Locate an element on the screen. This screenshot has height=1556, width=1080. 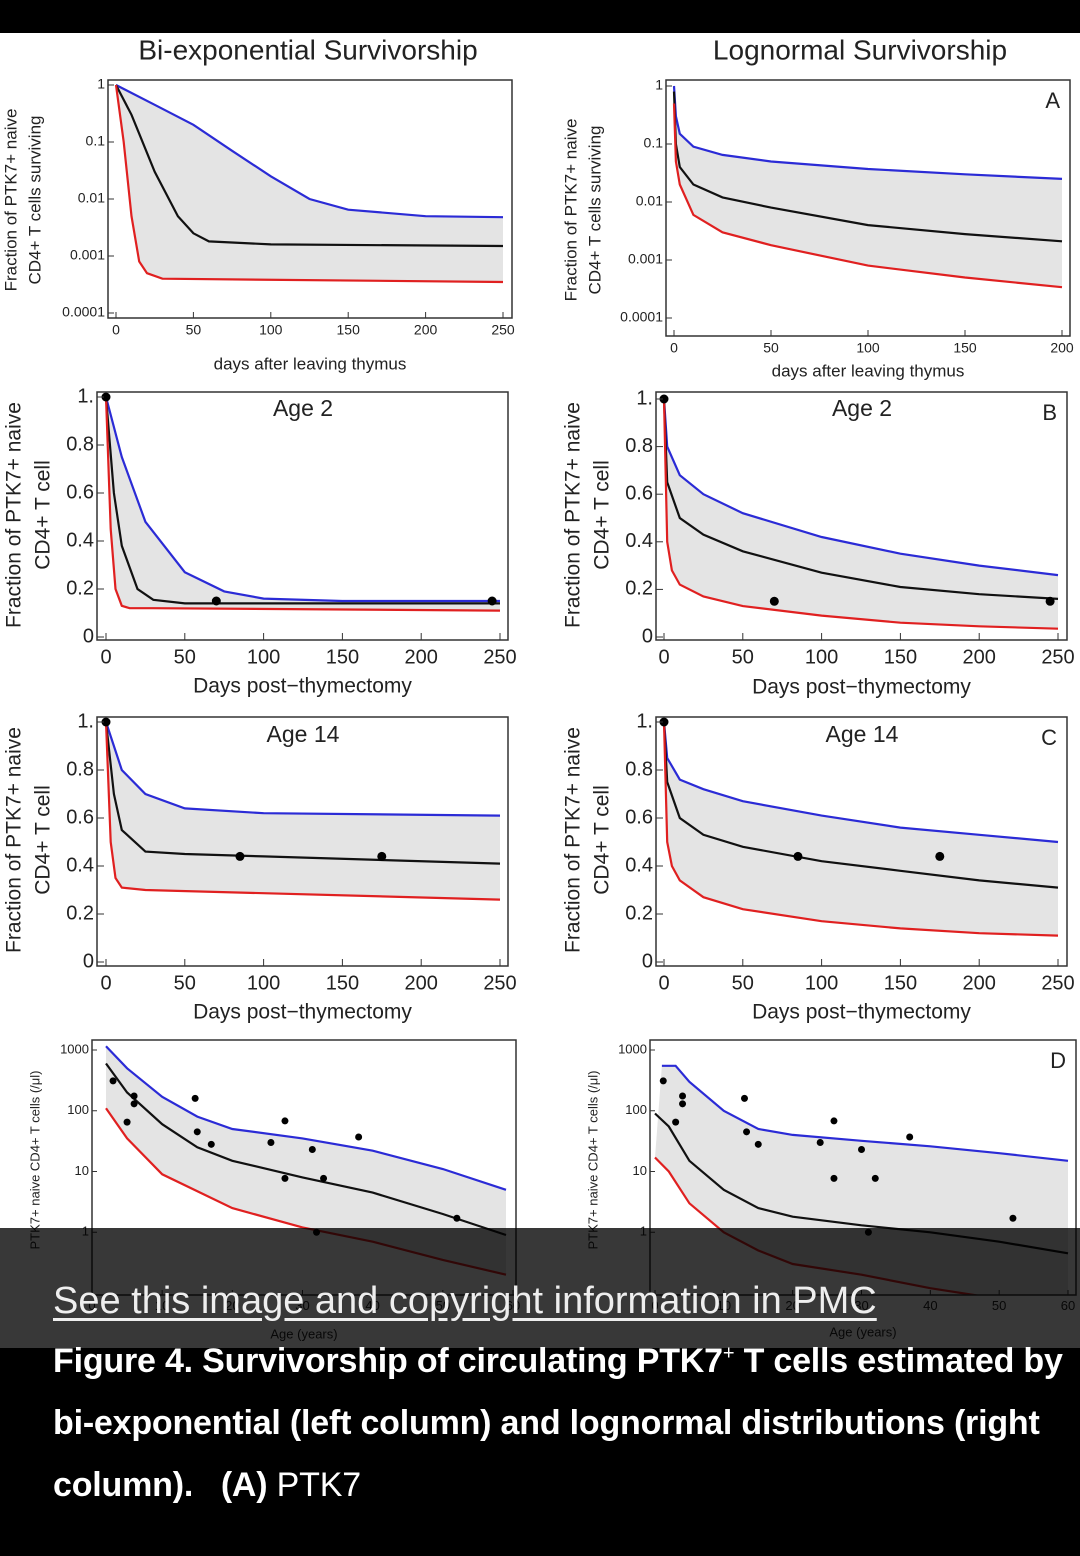
y-tick-label: 0.6 is located at coordinates (639, 817).